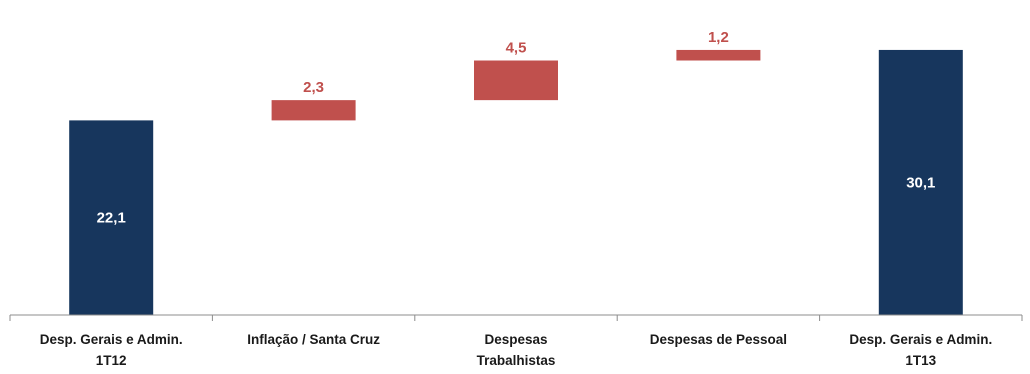 This screenshot has width=1030, height=374. I want to click on x-tick-label-1: Inflação / Santa Cruz, so click(313, 339).